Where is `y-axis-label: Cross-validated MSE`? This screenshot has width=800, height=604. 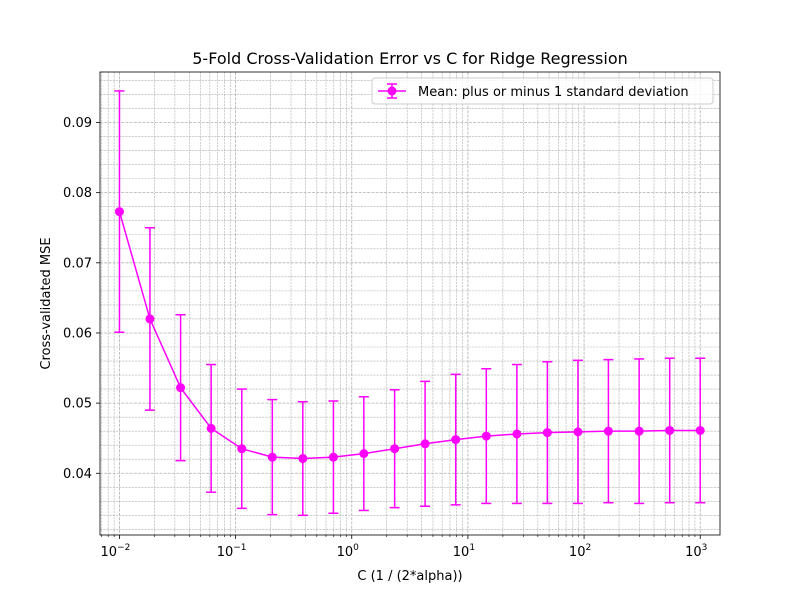 y-axis-label: Cross-validated MSE is located at coordinates (46, 303).